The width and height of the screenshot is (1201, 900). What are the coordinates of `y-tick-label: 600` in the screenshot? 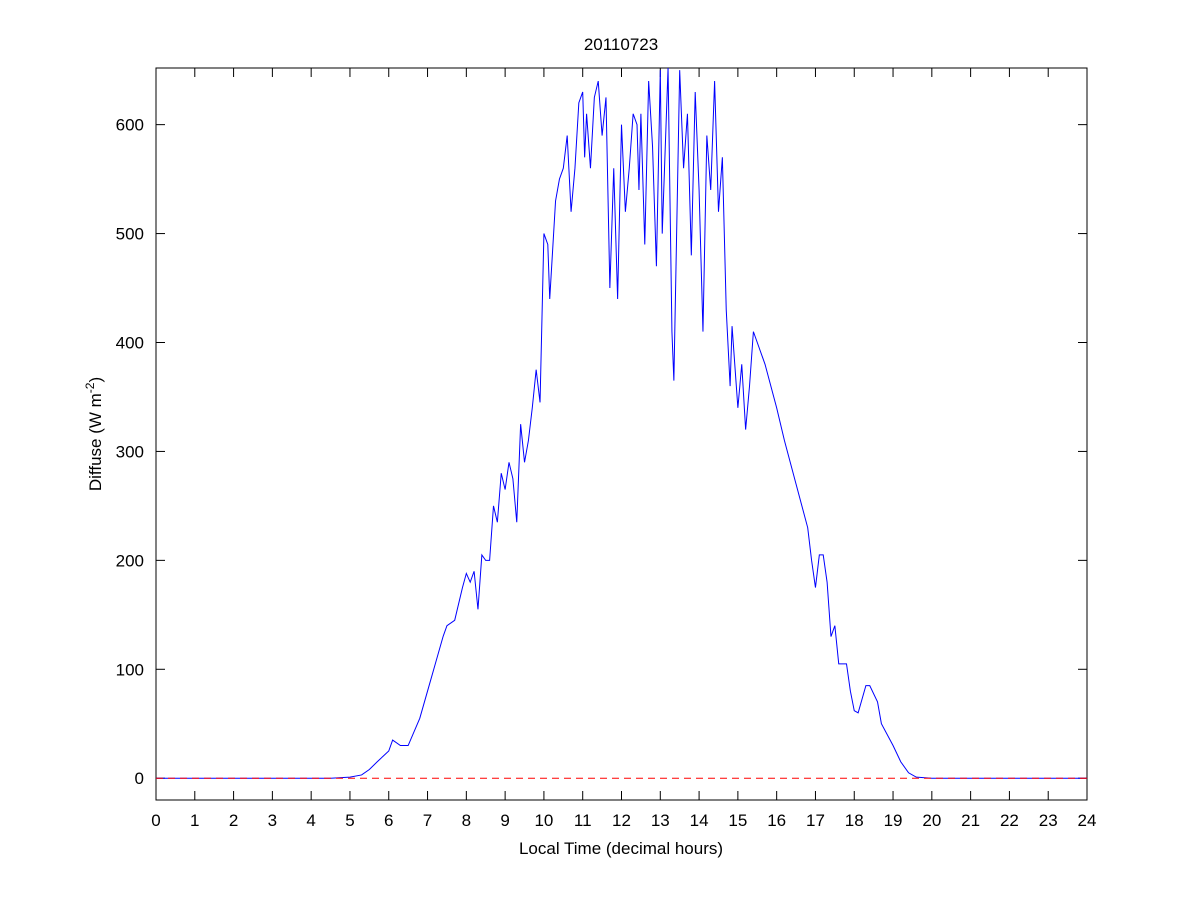 It's located at (130, 125).